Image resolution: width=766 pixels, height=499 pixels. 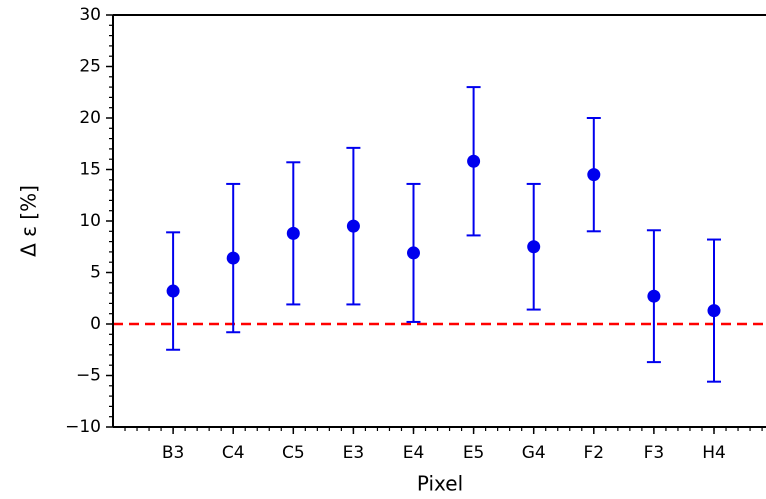 What do you see at coordinates (233, 453) in the screenshot?
I see `x-tick-label: C4` at bounding box center [233, 453].